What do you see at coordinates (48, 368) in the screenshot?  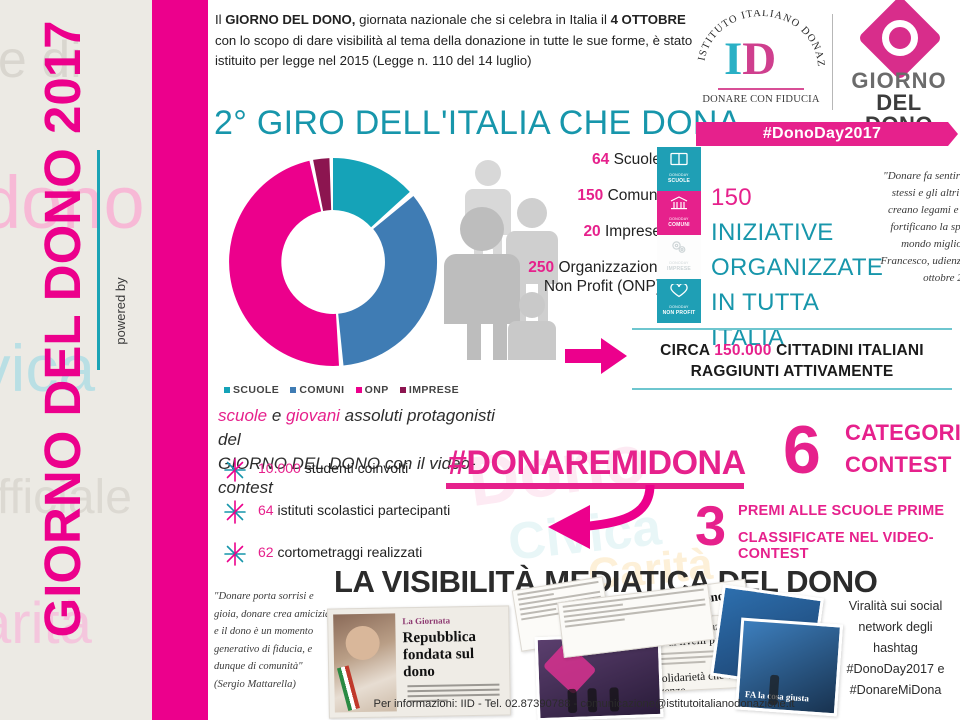 I see `watermark-word-3: civica` at bounding box center [48, 368].